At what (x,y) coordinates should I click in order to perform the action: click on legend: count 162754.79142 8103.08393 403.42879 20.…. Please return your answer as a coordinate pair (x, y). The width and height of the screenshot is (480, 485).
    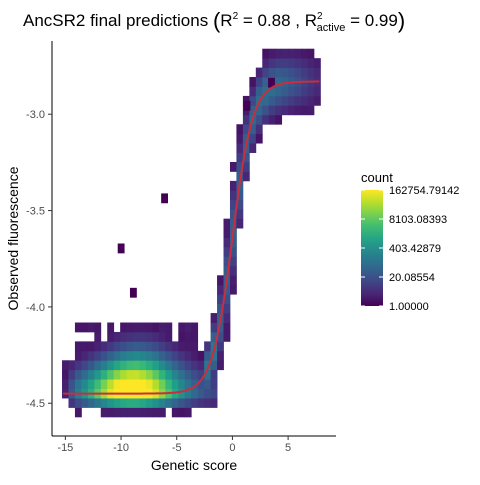
    Looking at the image, I should click on (410, 241).